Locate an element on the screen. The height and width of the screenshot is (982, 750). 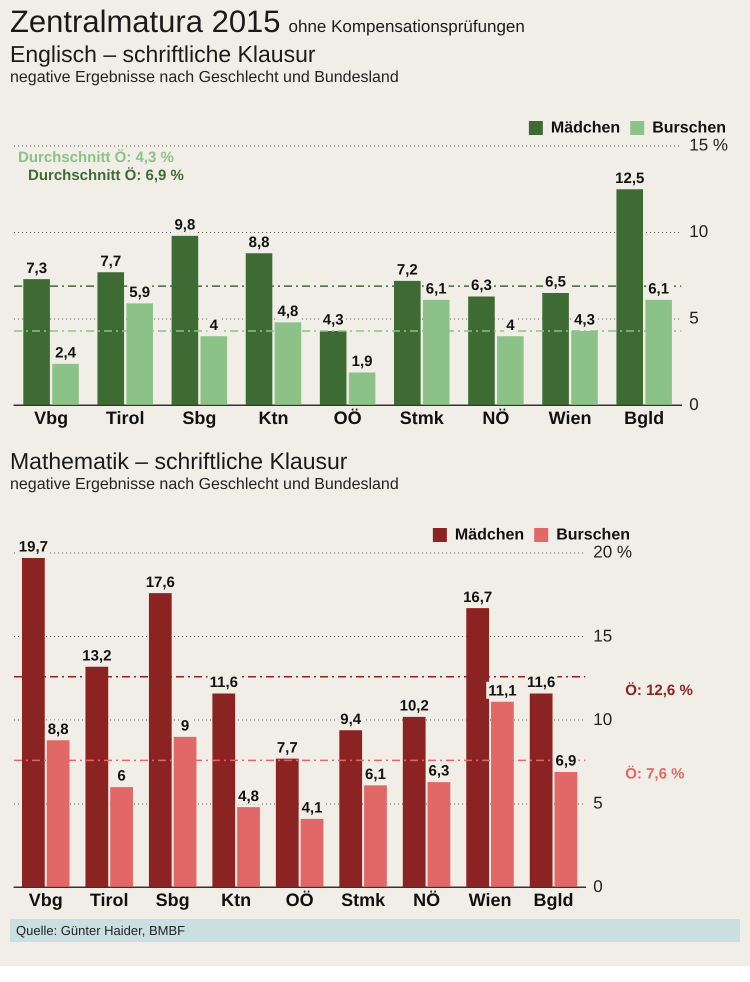
data-label: 7,3 is located at coordinates (37, 268).